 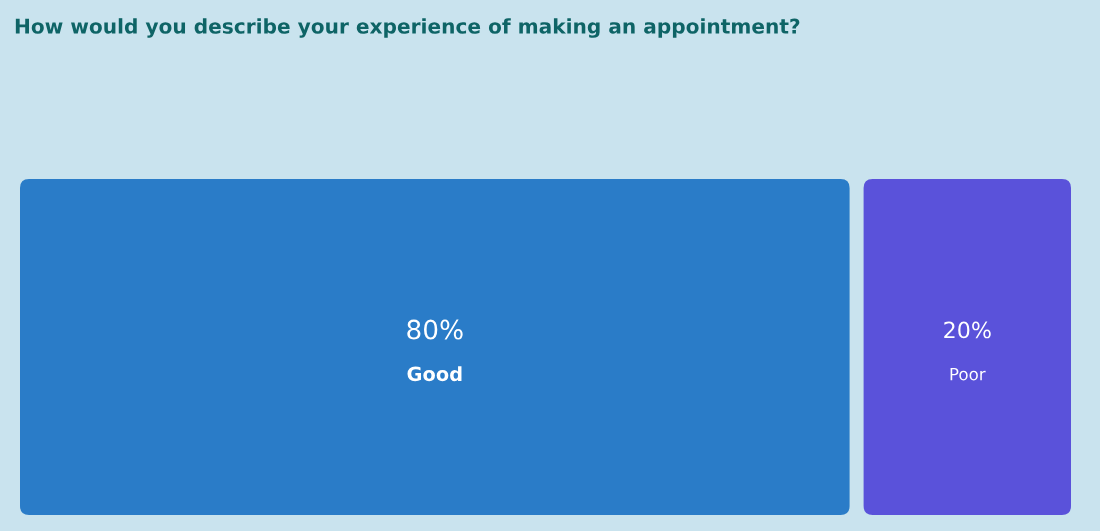 What do you see at coordinates (407, 28) in the screenshot?
I see `text: How would you describe your experience of making an appointment?` at bounding box center [407, 28].